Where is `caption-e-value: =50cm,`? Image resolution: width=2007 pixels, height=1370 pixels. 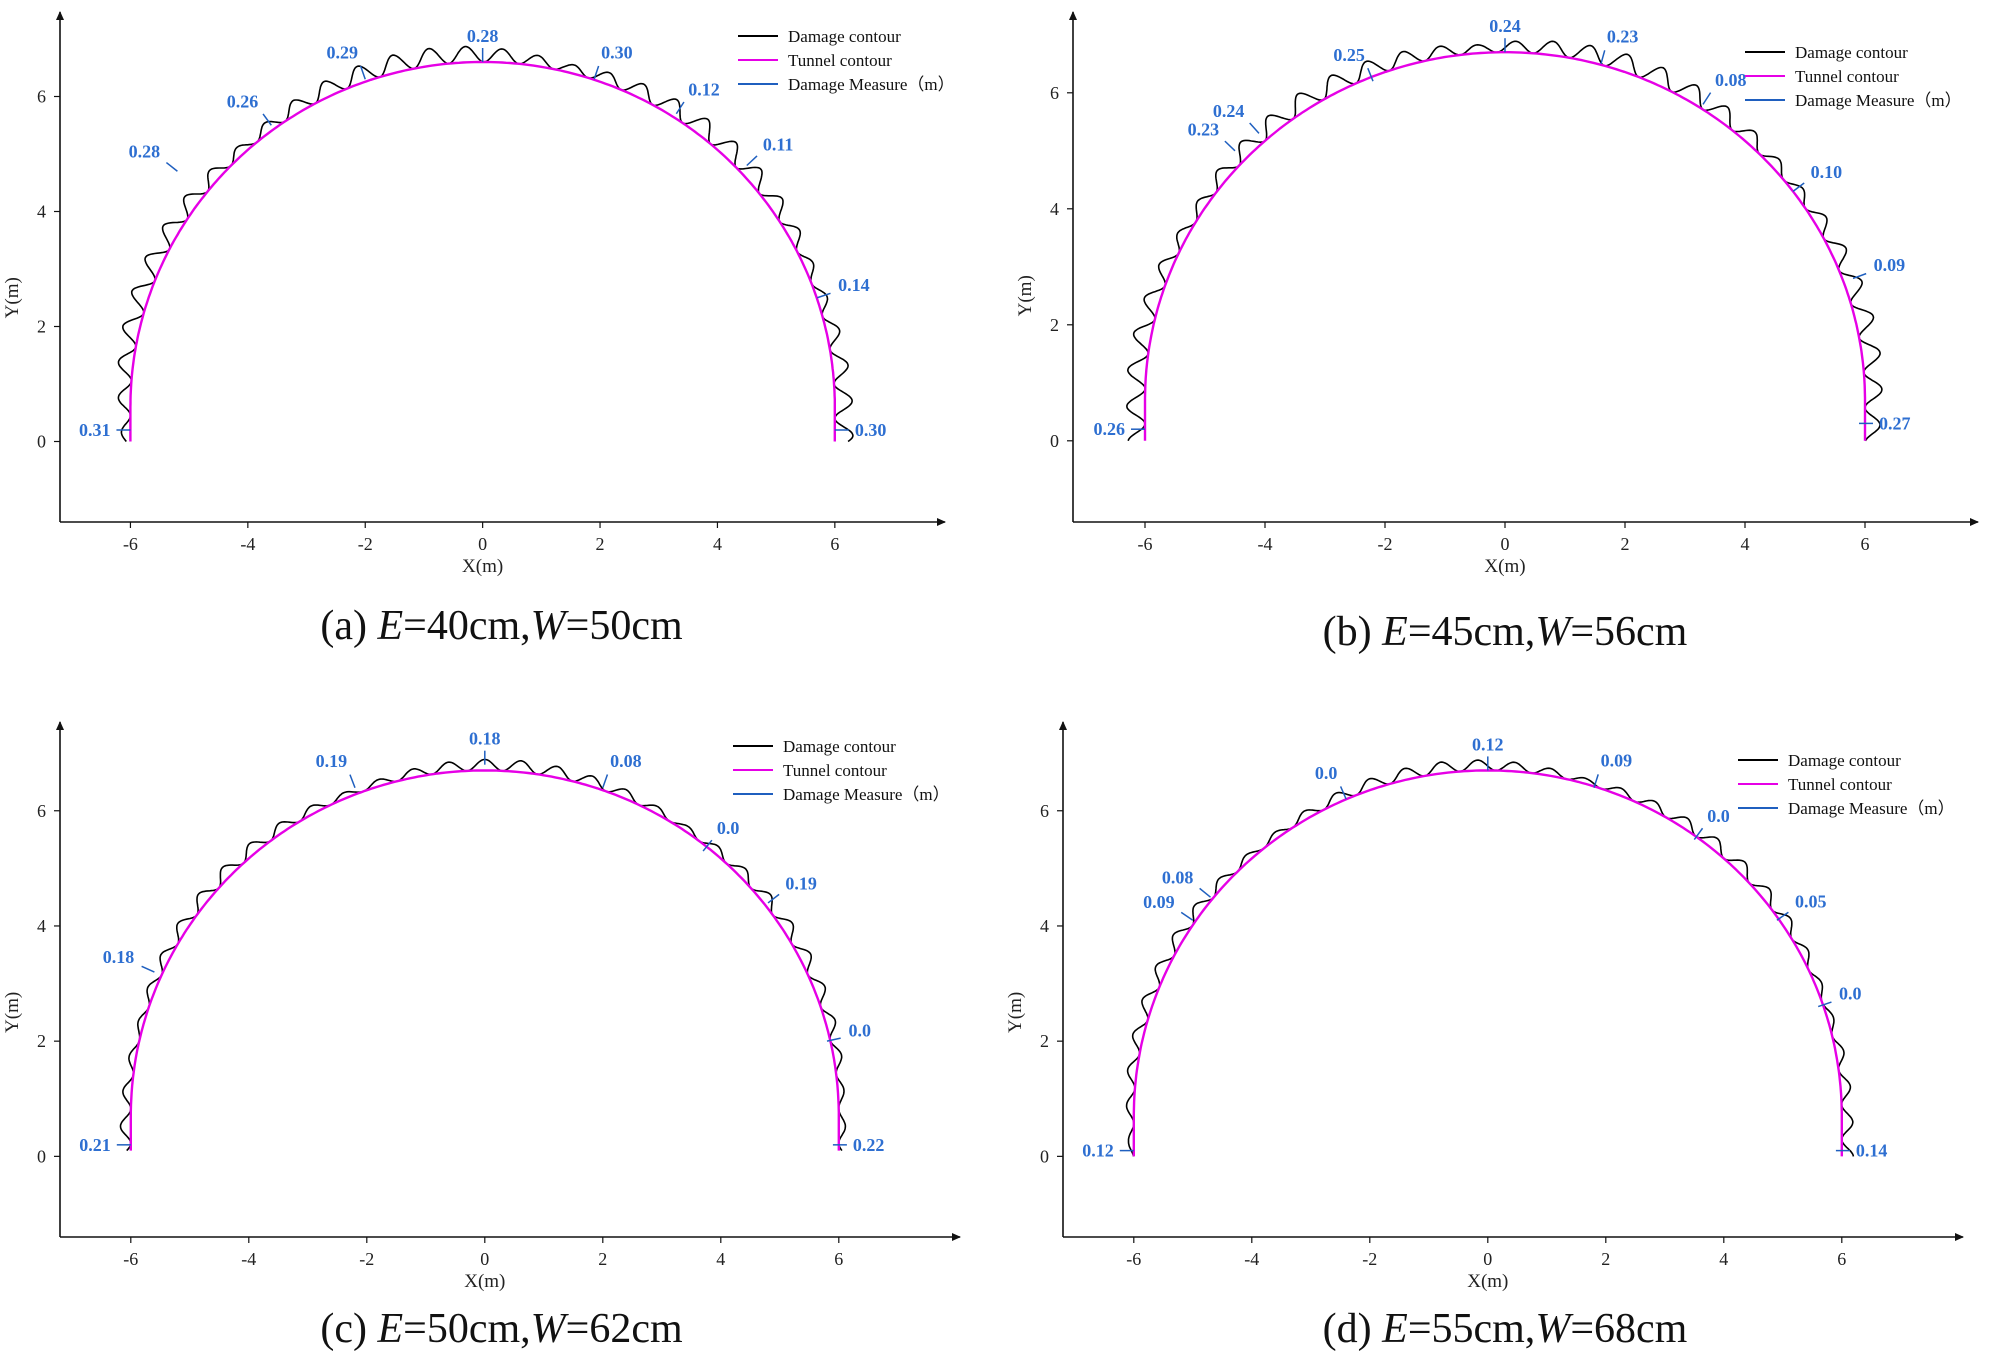
caption-e-value: =50cm, is located at coordinates (467, 1329).